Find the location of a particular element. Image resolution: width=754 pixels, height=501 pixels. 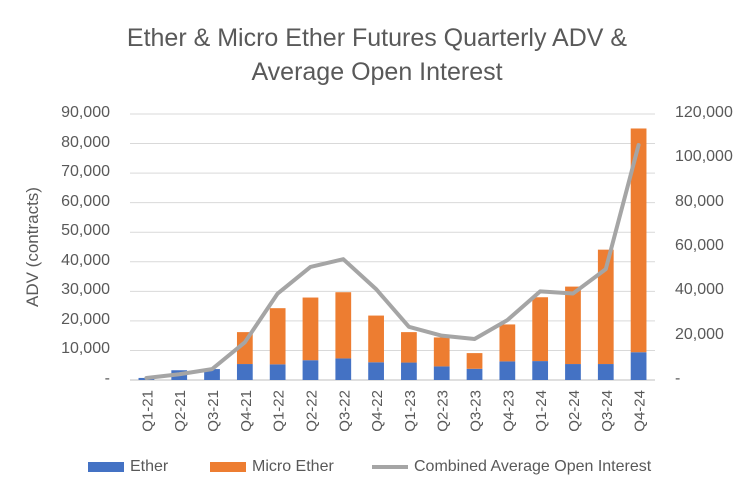

legend-item-micro-ether: Micro Ether is located at coordinates (272, 467).